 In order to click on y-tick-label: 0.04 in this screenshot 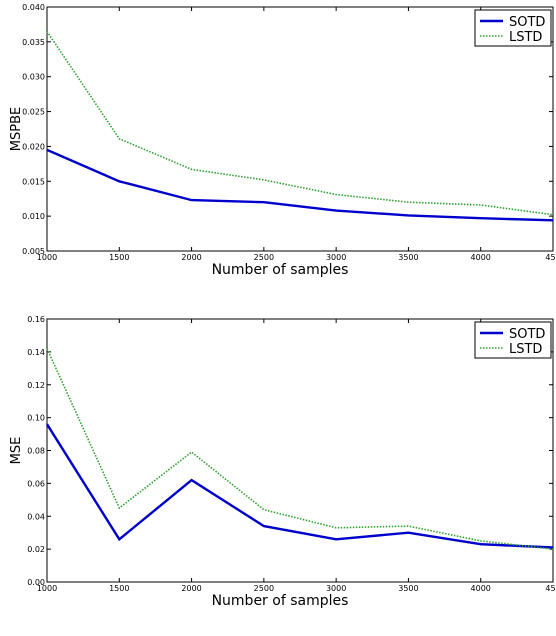, I will do `click(36, 516)`.